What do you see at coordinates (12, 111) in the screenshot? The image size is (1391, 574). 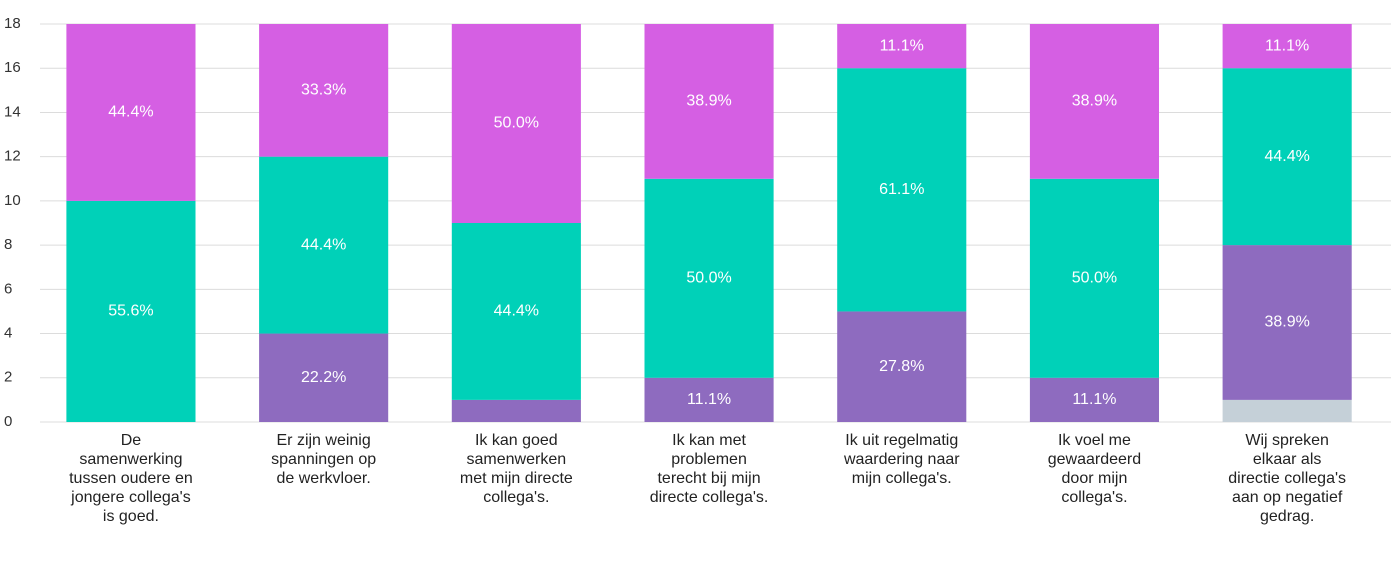 I see `y-tick-label: 14` at bounding box center [12, 111].